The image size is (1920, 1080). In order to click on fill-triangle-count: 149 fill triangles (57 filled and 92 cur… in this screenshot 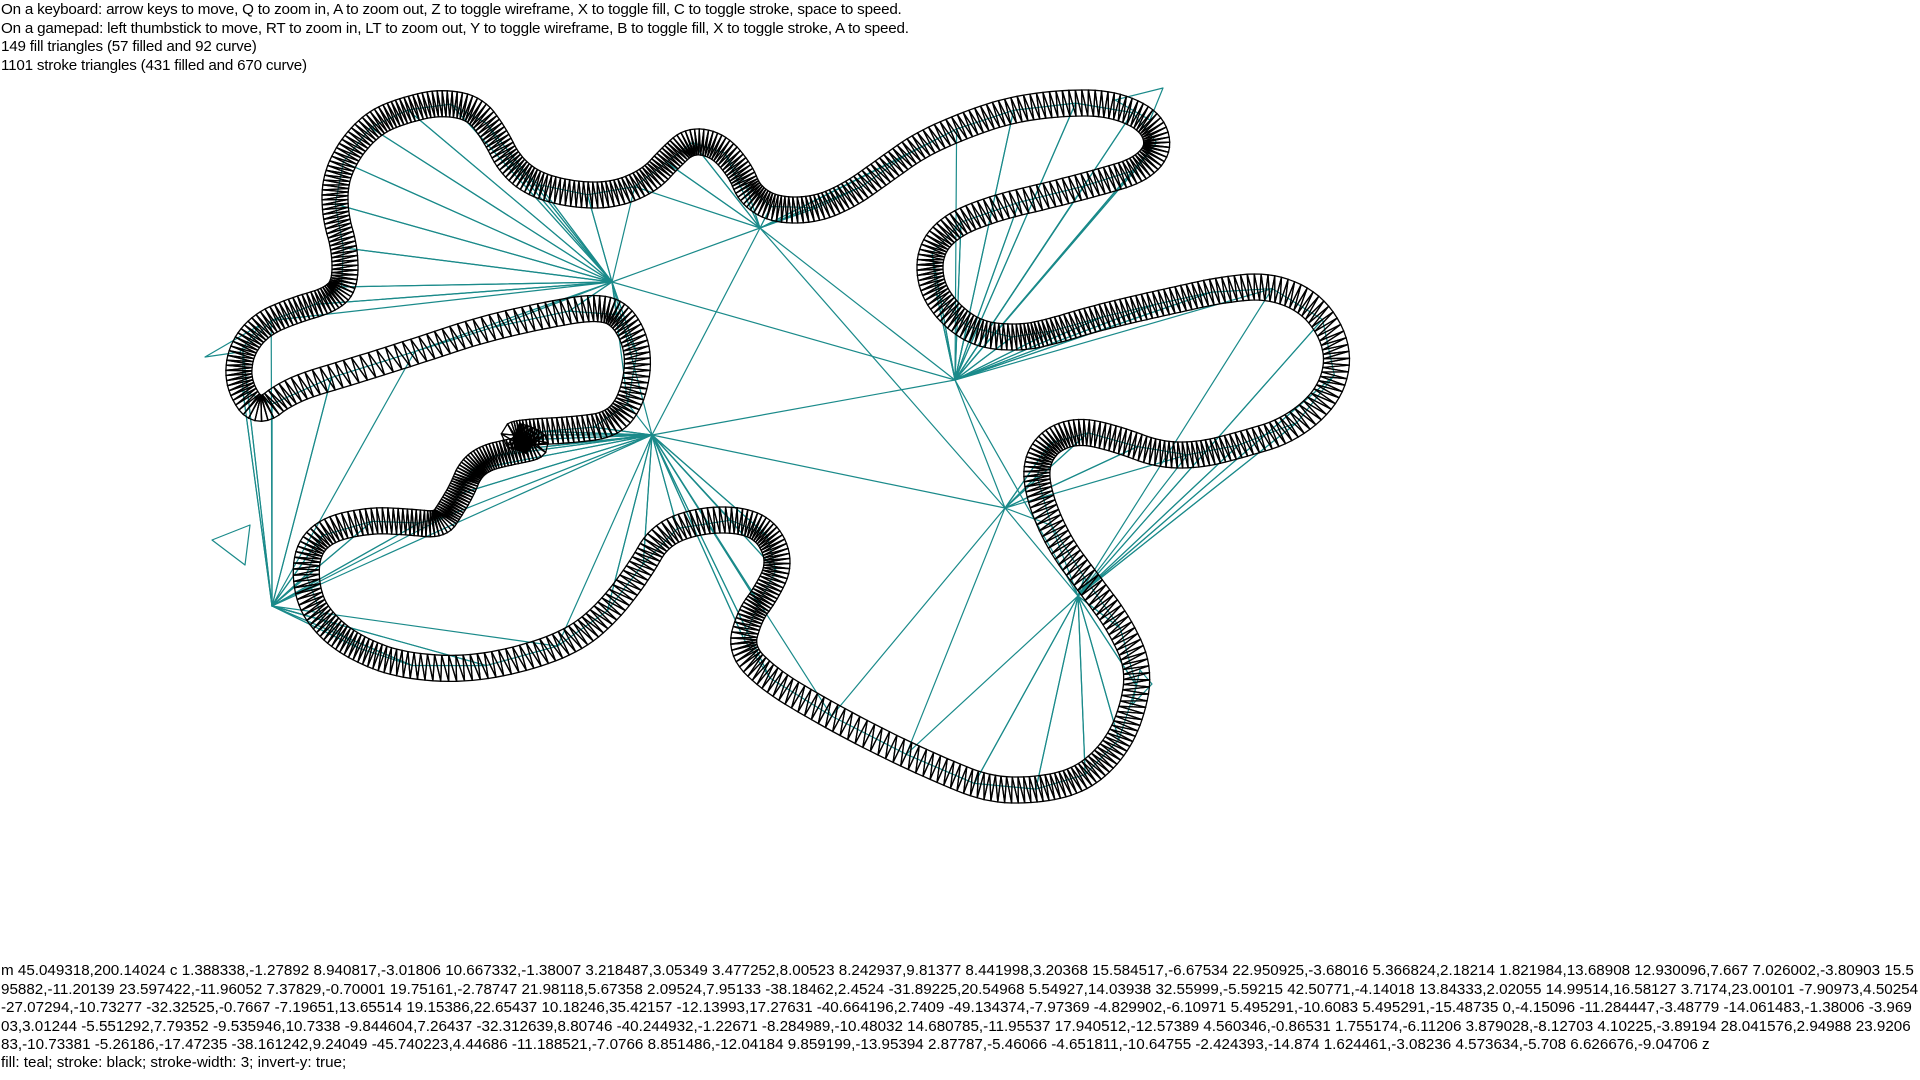, I will do `click(129, 46)`.